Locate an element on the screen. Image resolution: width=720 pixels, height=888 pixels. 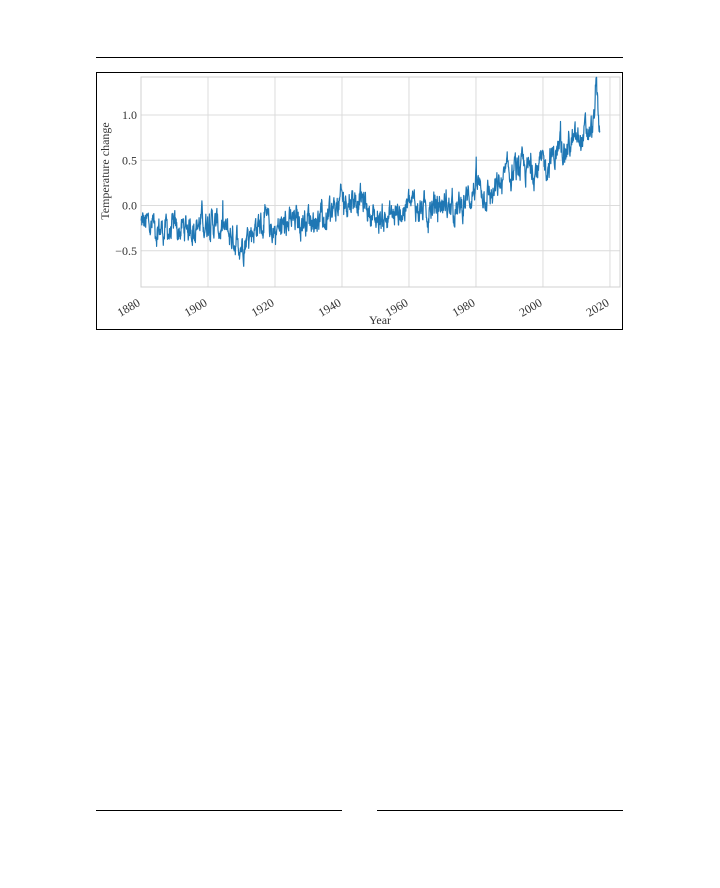
y-tick-label: −0.5 is located at coordinates (126, 251).